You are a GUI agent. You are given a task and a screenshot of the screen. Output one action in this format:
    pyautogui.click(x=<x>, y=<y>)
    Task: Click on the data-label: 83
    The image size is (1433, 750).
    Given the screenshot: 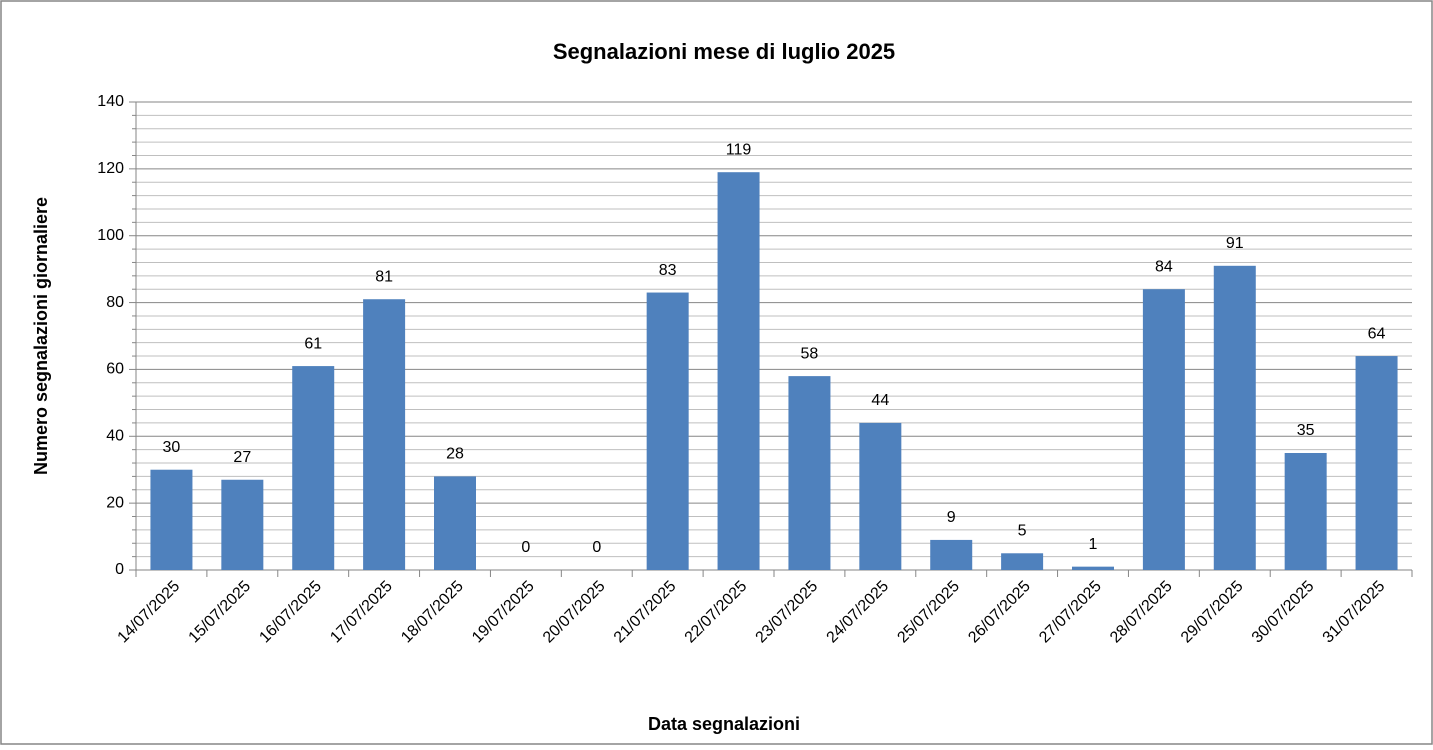 What is the action you would take?
    pyautogui.click(x=668, y=270)
    